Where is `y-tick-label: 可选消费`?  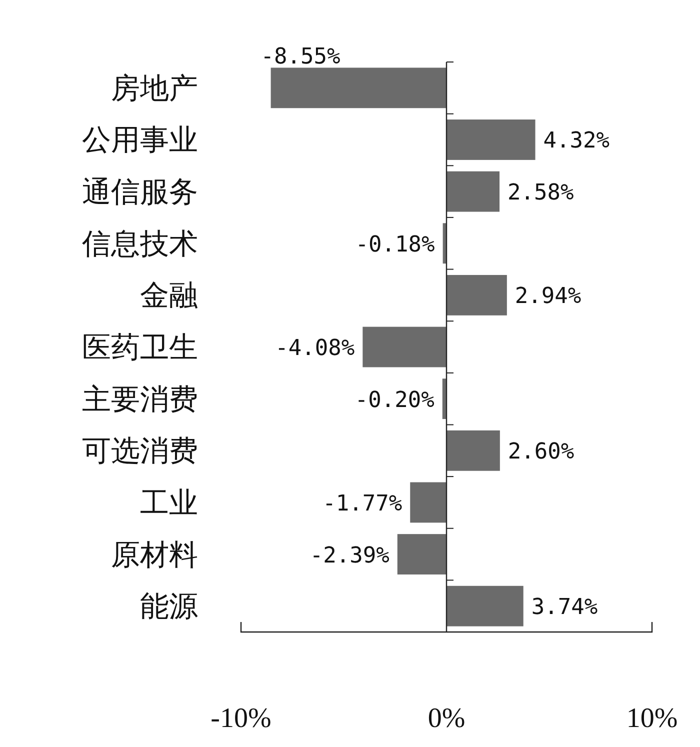
y-tick-label: 可选消费 is located at coordinates (140, 451).